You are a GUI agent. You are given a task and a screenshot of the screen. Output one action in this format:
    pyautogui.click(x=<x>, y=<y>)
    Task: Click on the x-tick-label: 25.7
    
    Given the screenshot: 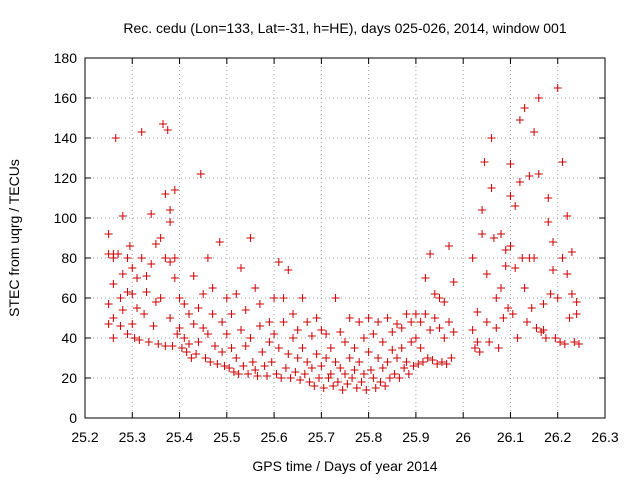 What is the action you would take?
    pyautogui.click(x=321, y=437)
    